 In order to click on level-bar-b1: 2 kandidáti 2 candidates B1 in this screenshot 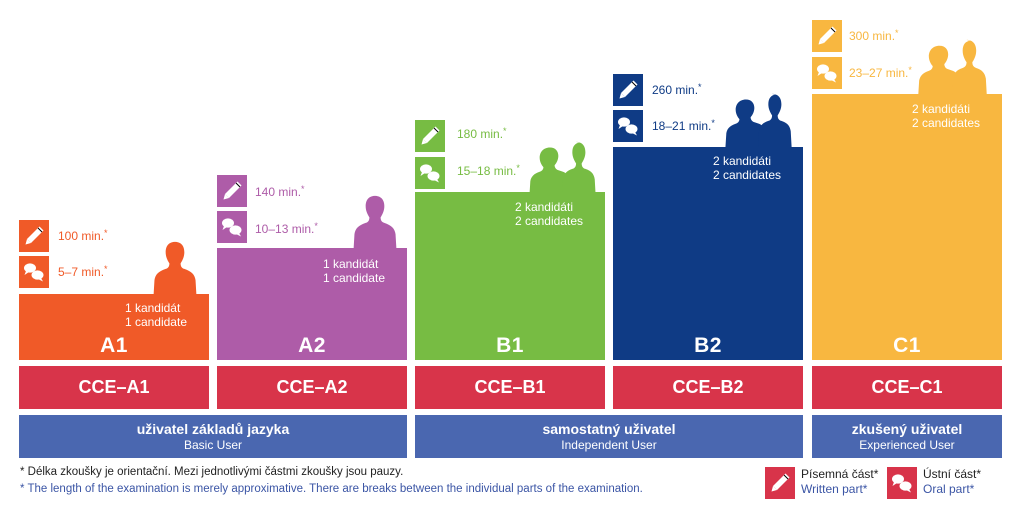, I will do `click(510, 276)`.